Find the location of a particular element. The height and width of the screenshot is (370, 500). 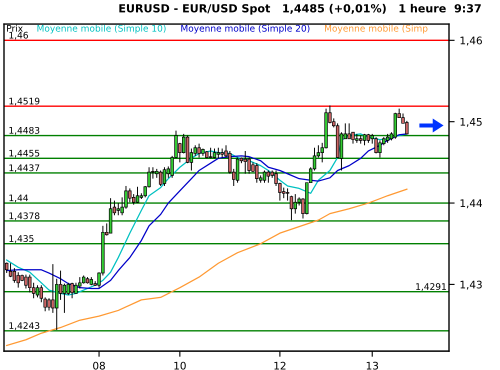

text: Moyenne mobile (Simp is located at coordinates (376, 29).